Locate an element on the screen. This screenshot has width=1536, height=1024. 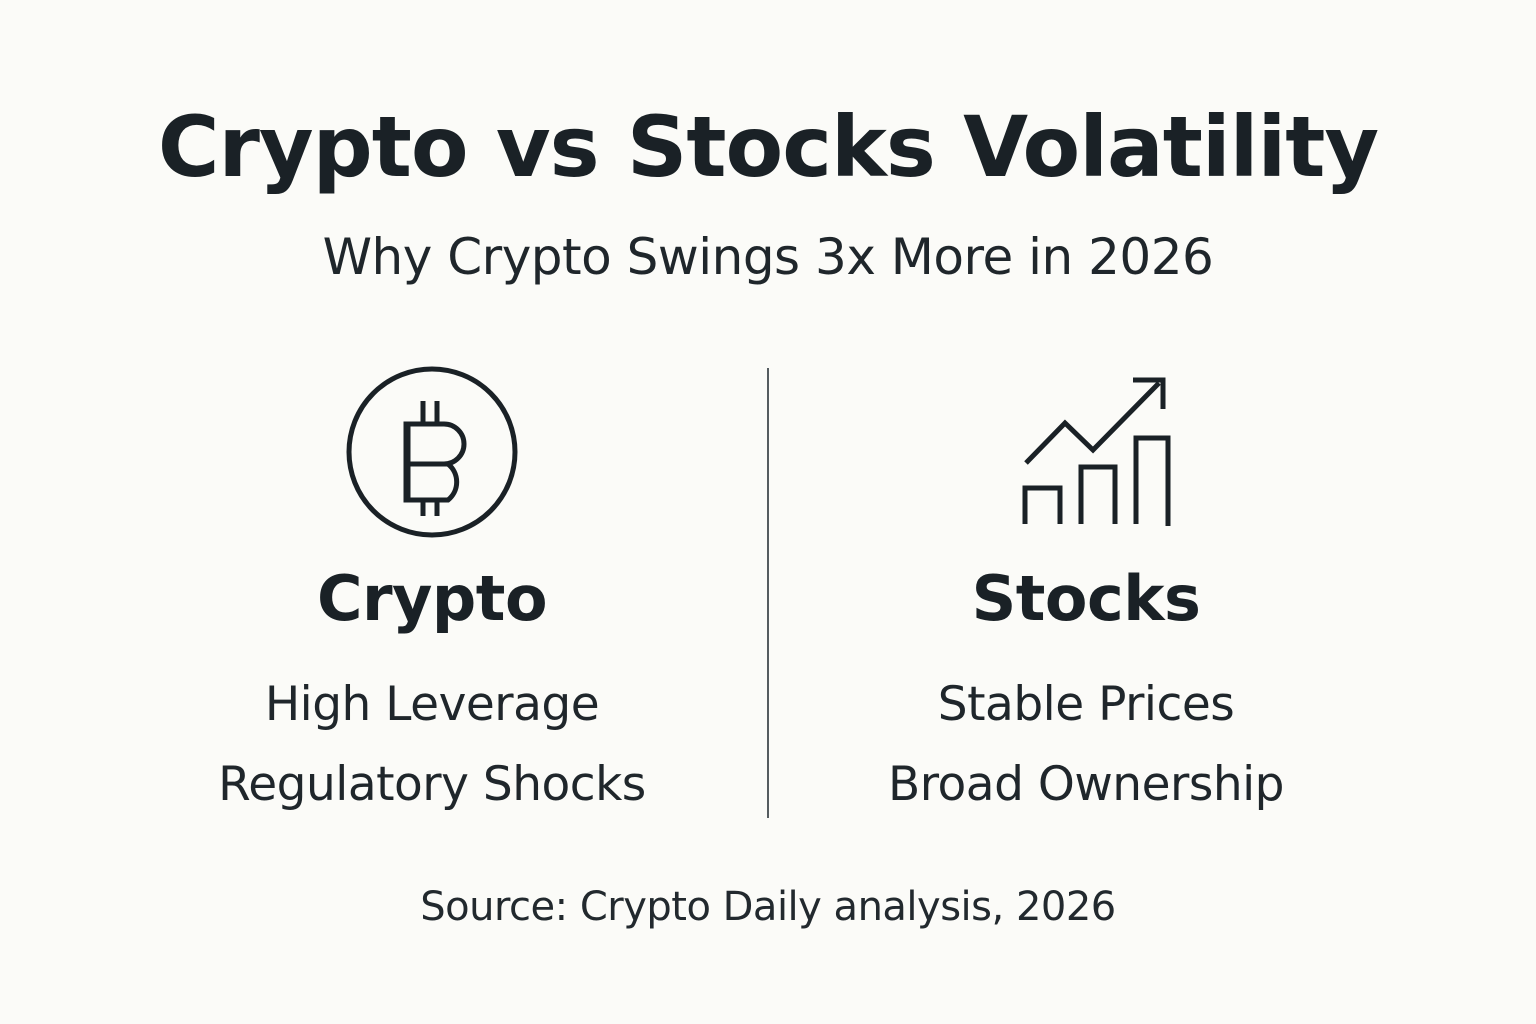
crypto-point-1: High Leverage is located at coordinates (432, 704).